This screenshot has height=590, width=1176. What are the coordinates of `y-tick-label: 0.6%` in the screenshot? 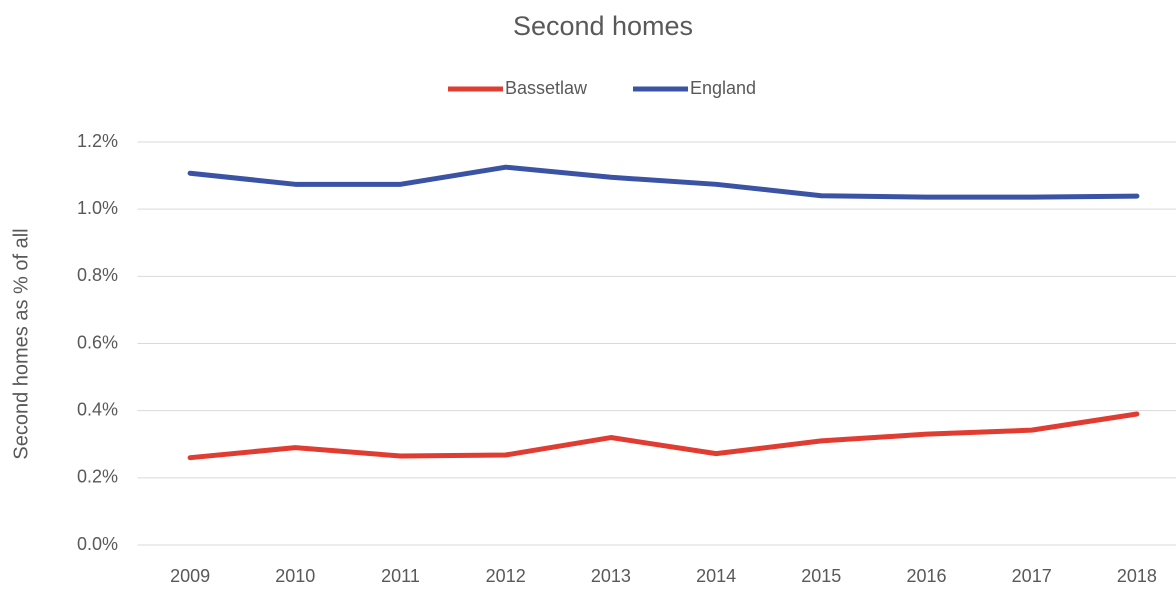 It's located at (97, 342).